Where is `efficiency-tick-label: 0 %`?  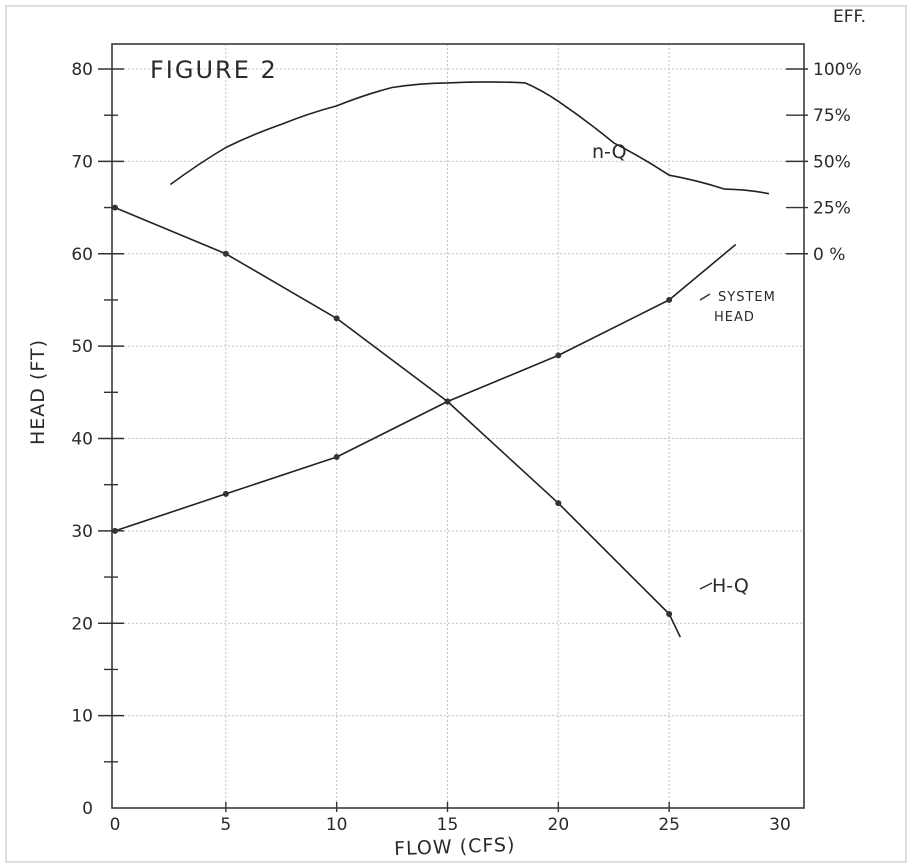
efficiency-tick-label: 0 % is located at coordinates (829, 255).